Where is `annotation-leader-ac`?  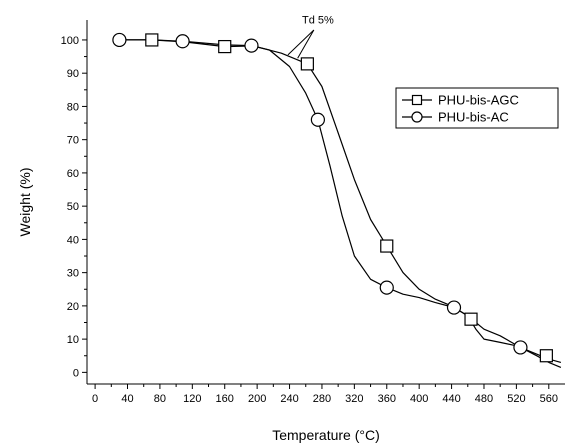 annotation-leader-ac is located at coordinates (301, 42).